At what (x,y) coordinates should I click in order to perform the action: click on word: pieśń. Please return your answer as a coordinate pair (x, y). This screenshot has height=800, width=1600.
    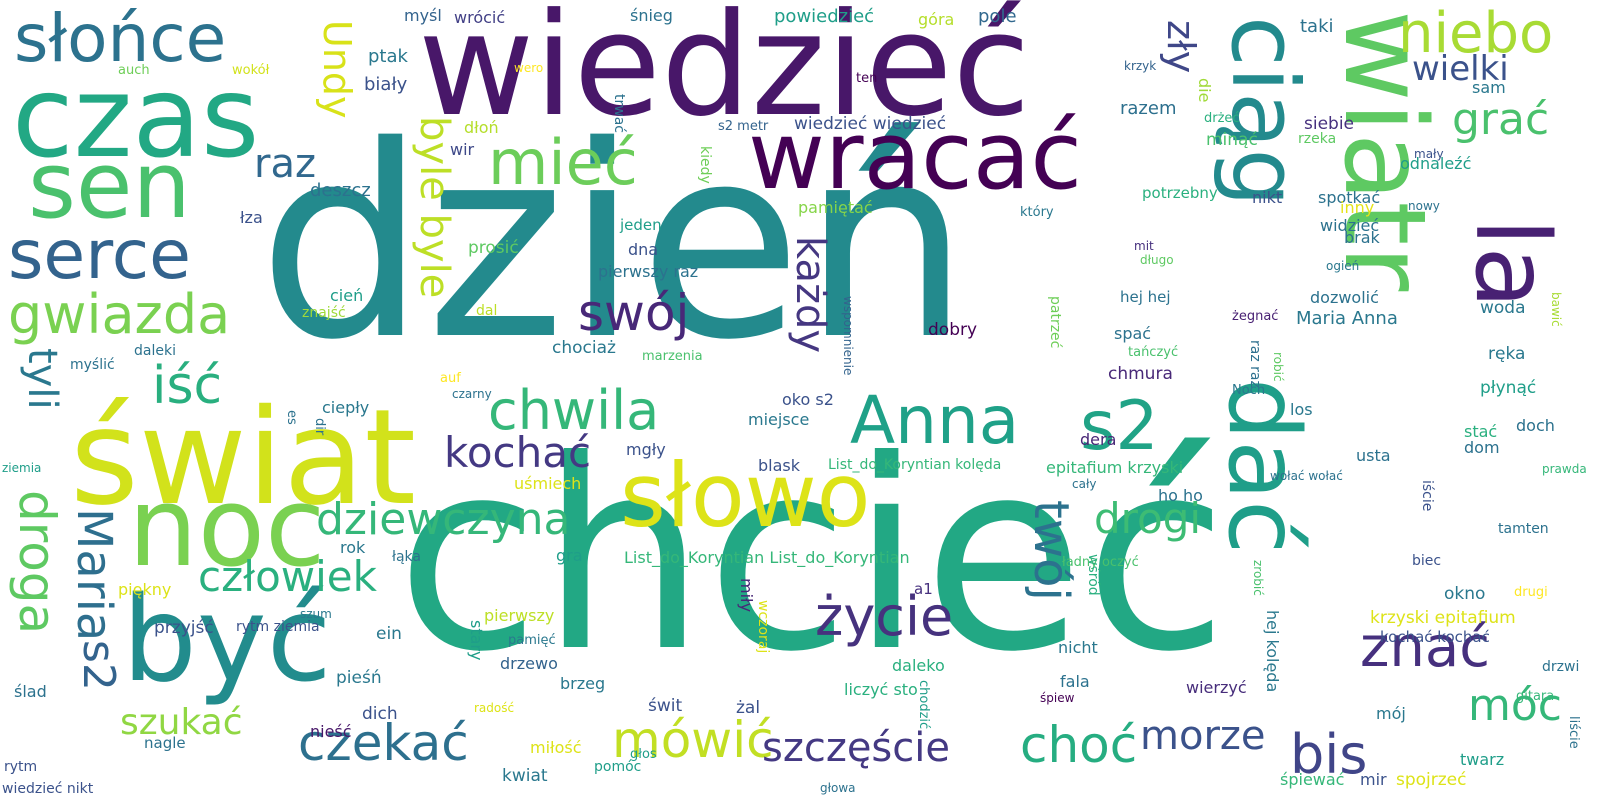
    Looking at the image, I should click on (359, 678).